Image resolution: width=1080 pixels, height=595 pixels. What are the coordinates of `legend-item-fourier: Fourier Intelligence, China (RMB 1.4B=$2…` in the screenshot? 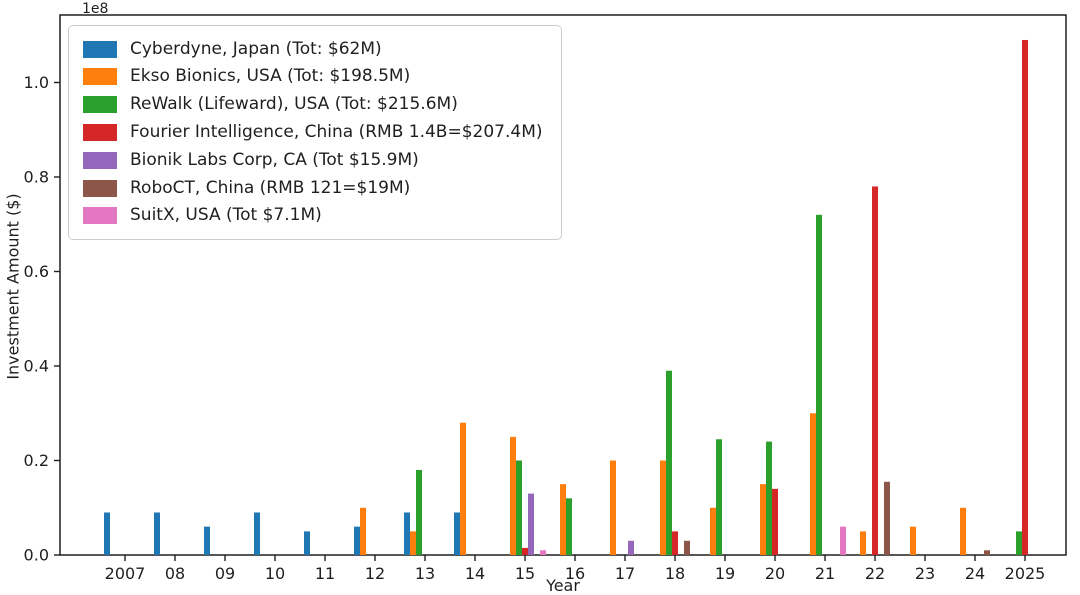 It's located at (313, 132).